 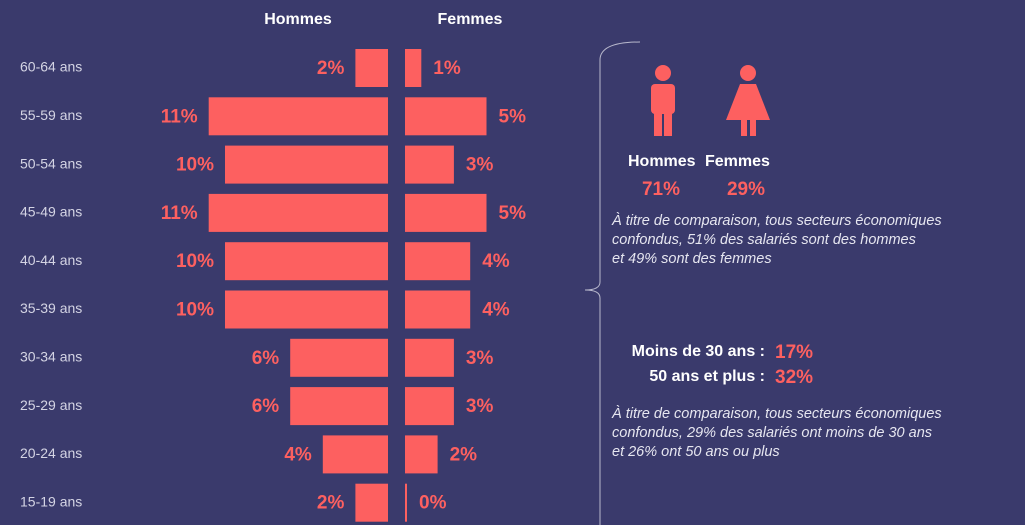 I want to click on over50-label: 50 ans et plus :, so click(x=707, y=376).